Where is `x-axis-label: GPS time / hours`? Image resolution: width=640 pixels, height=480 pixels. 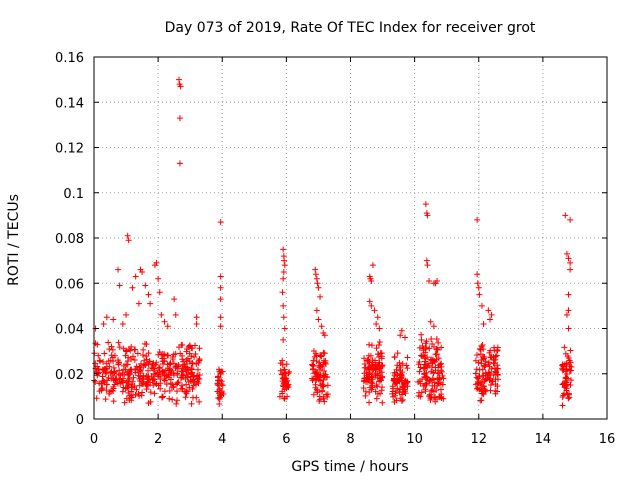
x-axis-label: GPS time / hours is located at coordinates (349, 467).